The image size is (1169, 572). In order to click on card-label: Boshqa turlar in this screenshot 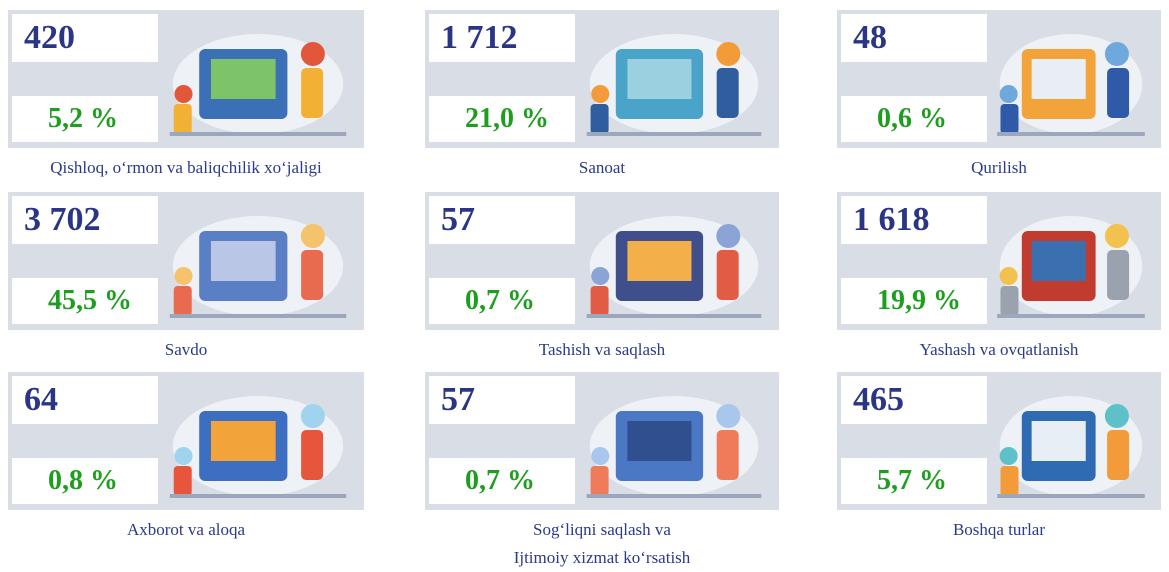, I will do `click(999, 530)`.